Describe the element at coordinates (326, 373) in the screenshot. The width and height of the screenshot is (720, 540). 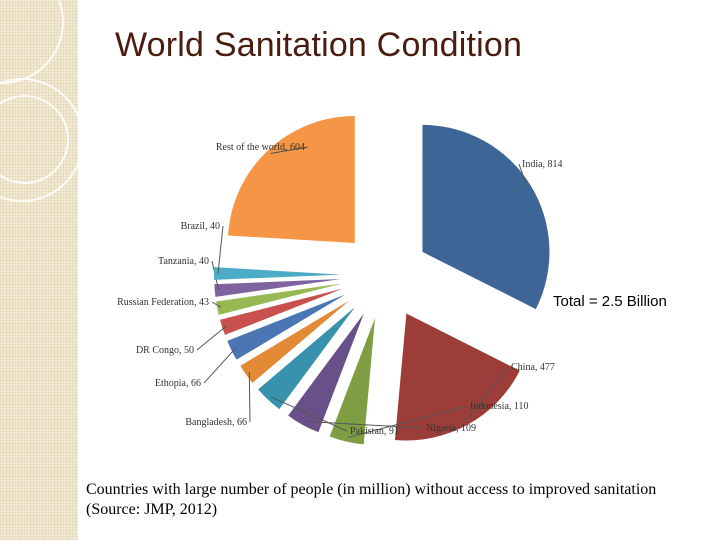
I see `pie-slice-nigeria` at that location.